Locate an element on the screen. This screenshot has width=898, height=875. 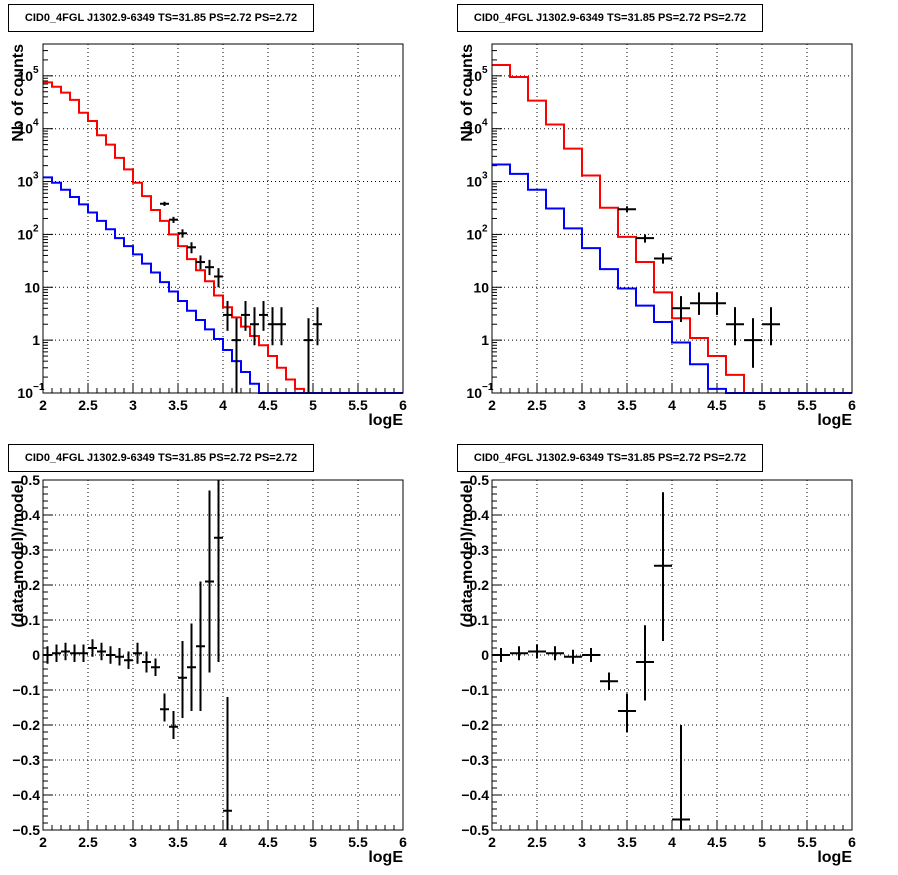
y-tick-exponent: 4 is located at coordinates (485, 123).